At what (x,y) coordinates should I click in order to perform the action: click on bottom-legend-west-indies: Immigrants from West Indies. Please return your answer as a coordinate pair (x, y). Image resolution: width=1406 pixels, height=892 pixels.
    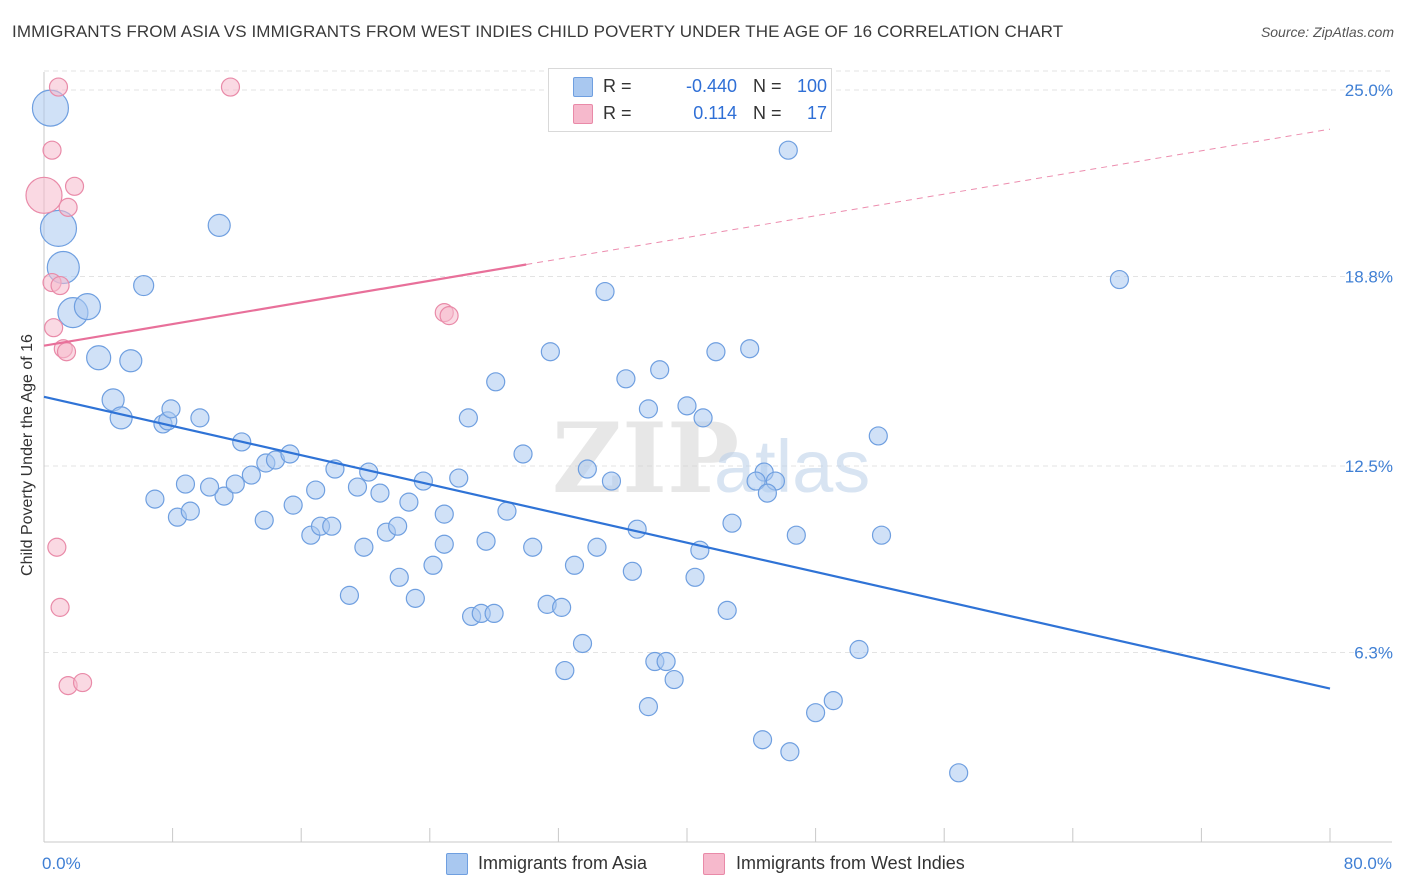
    Looking at the image, I should click on (853, 864).